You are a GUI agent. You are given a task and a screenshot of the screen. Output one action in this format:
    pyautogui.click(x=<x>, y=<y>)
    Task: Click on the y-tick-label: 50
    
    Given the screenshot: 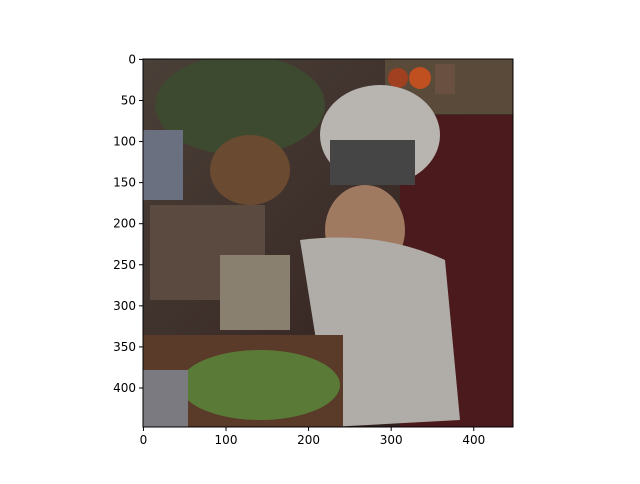 What is the action you would take?
    pyautogui.click(x=128, y=100)
    